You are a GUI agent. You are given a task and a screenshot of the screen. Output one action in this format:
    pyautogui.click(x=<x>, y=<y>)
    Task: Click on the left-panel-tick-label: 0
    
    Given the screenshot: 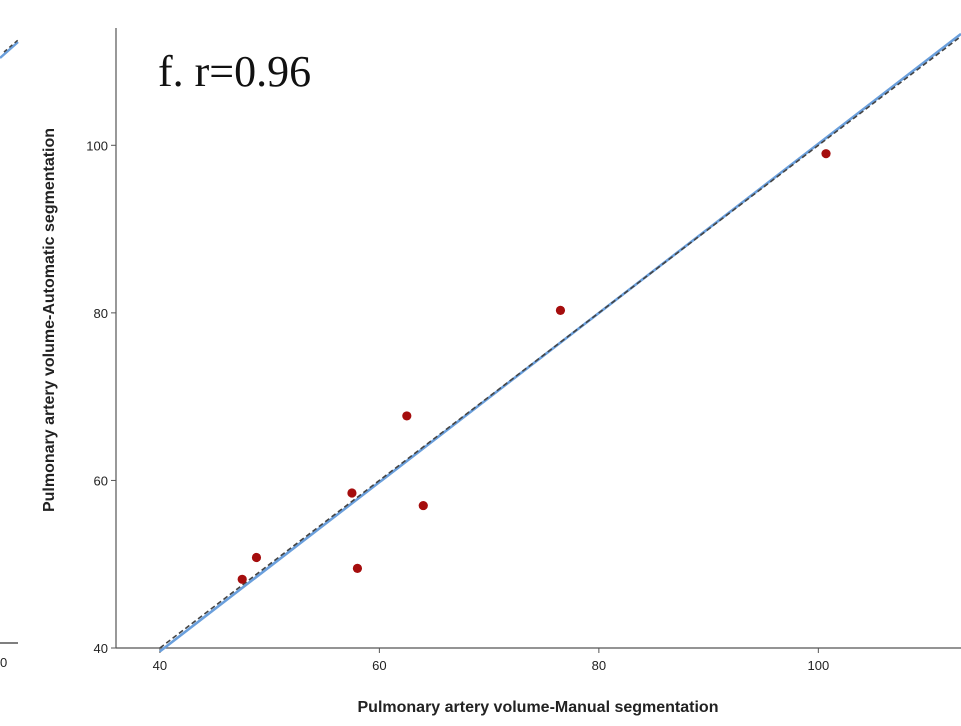 What is the action you would take?
    pyautogui.click(x=3, y=662)
    